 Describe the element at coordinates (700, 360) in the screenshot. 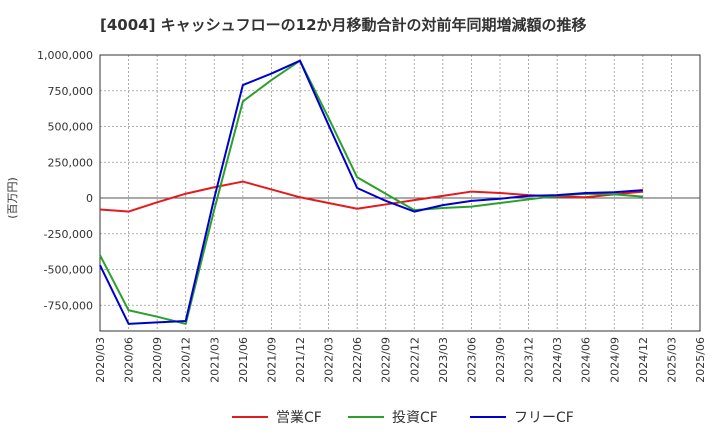

I see `x-tick-label: 2025/06` at that location.